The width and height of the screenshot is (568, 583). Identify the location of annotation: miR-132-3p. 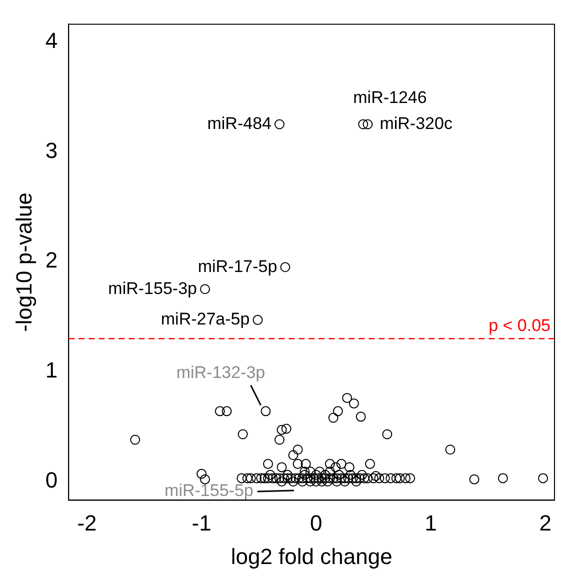
(221, 372).